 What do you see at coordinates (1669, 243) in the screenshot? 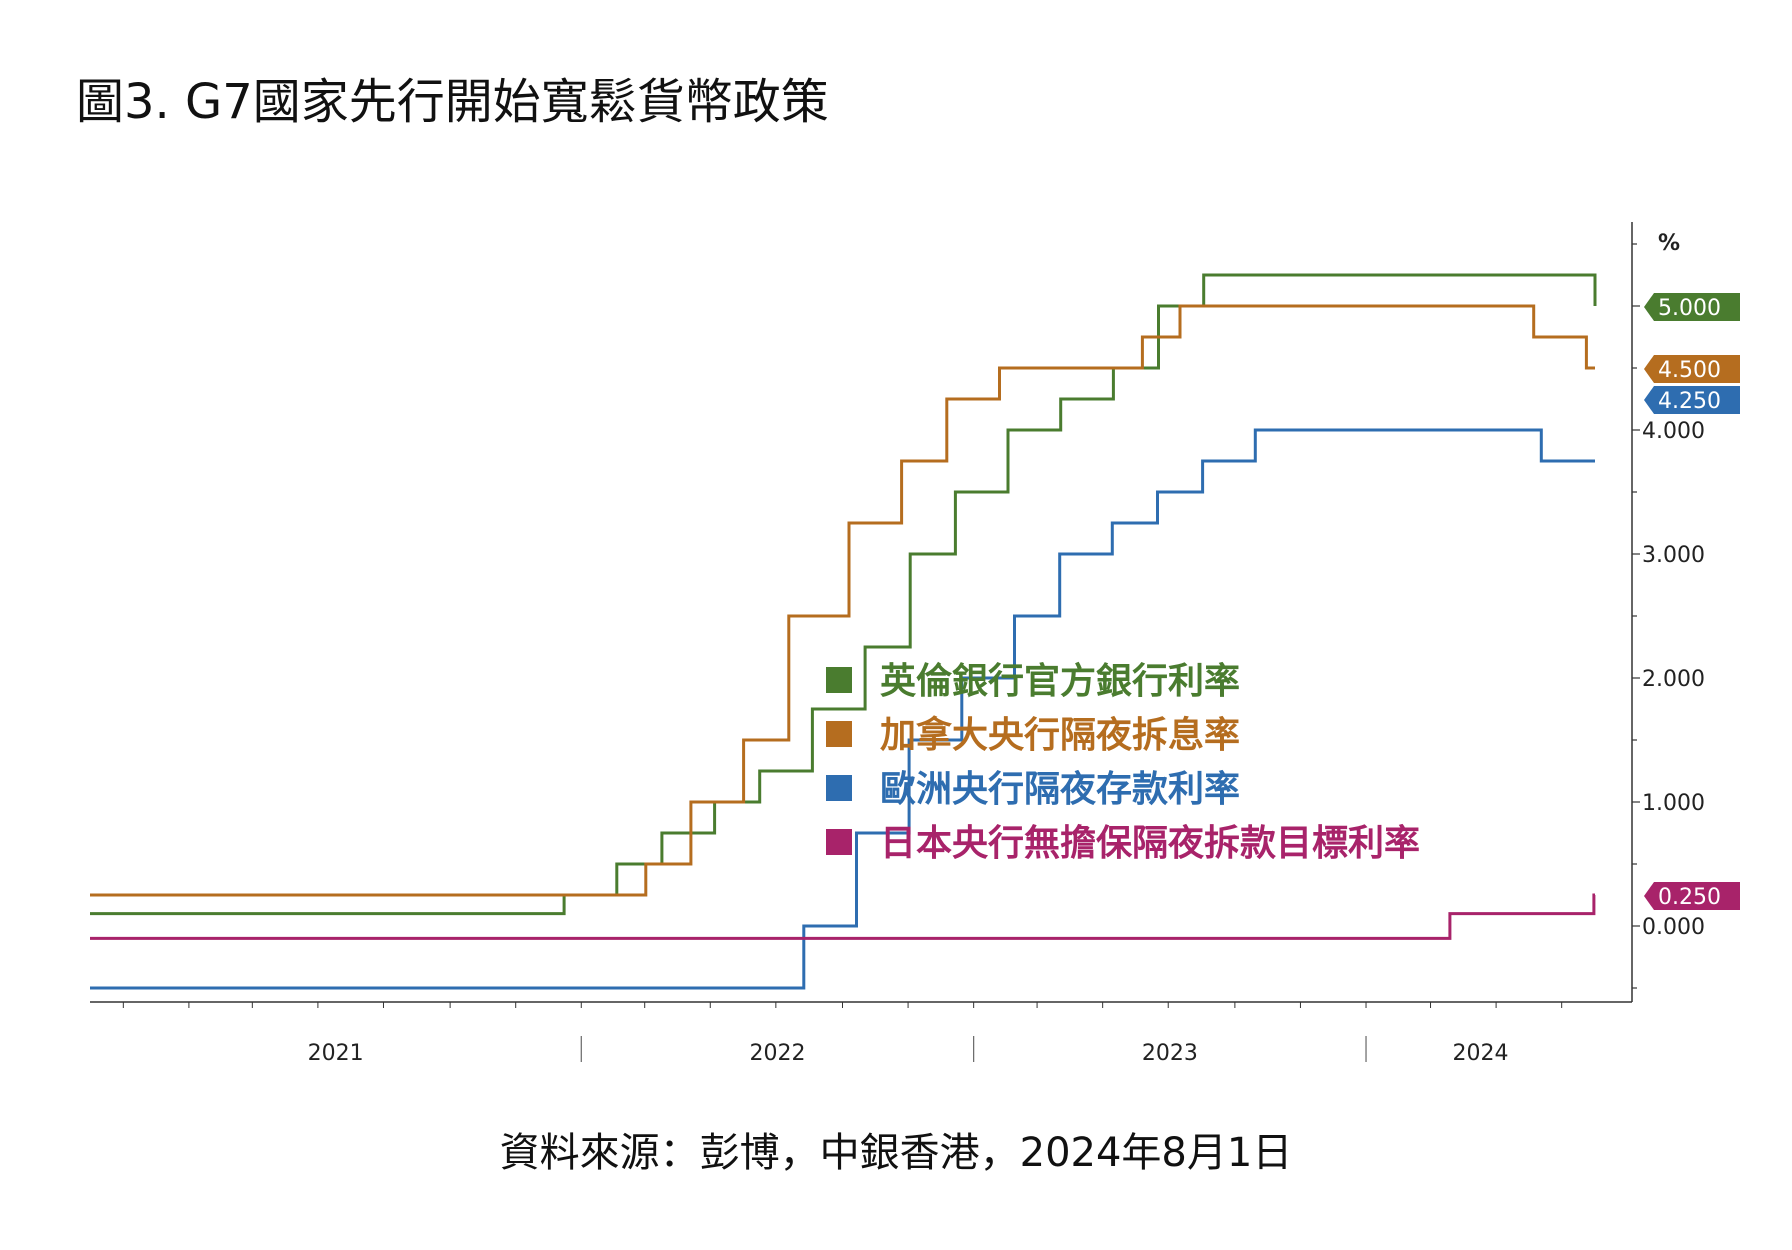
I see `y-unit-label: %` at bounding box center [1669, 243].